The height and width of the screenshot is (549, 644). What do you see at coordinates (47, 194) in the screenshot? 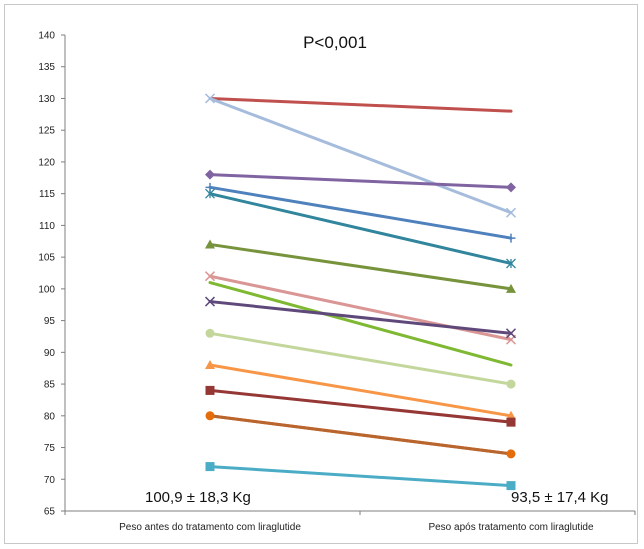
I see `y-tick-label: 115` at bounding box center [47, 194].